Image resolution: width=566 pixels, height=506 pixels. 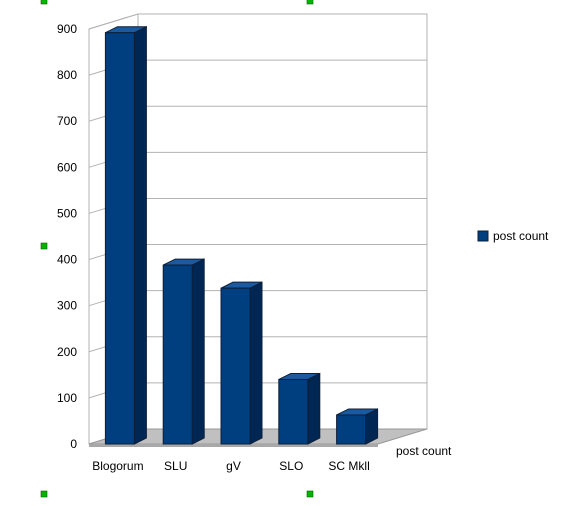 What do you see at coordinates (291, 466) in the screenshot?
I see `x-tick-label: SLO` at bounding box center [291, 466].